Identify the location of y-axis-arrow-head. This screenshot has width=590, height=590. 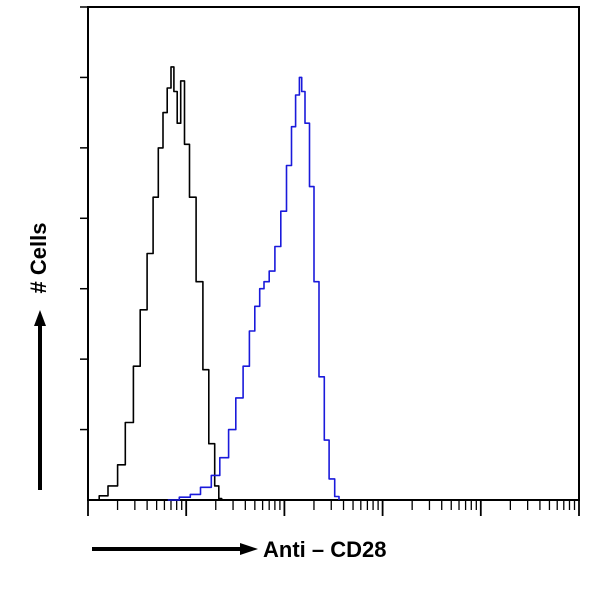
(40, 318).